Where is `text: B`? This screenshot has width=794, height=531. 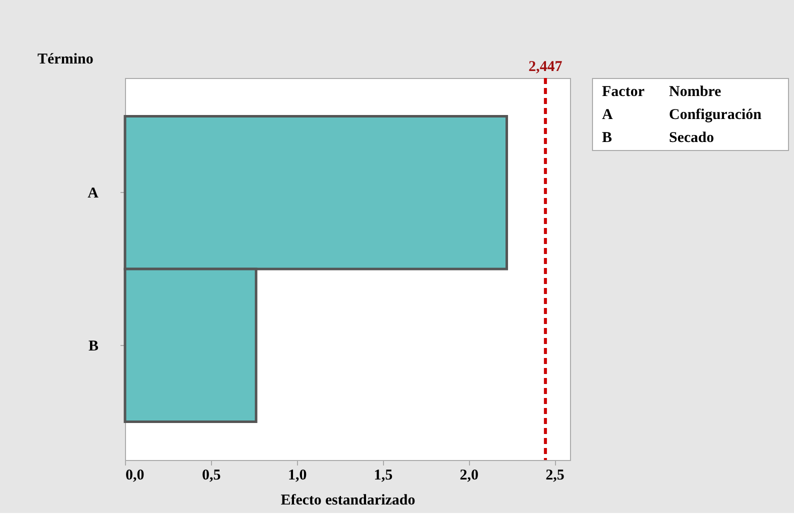
text: B is located at coordinates (607, 138).